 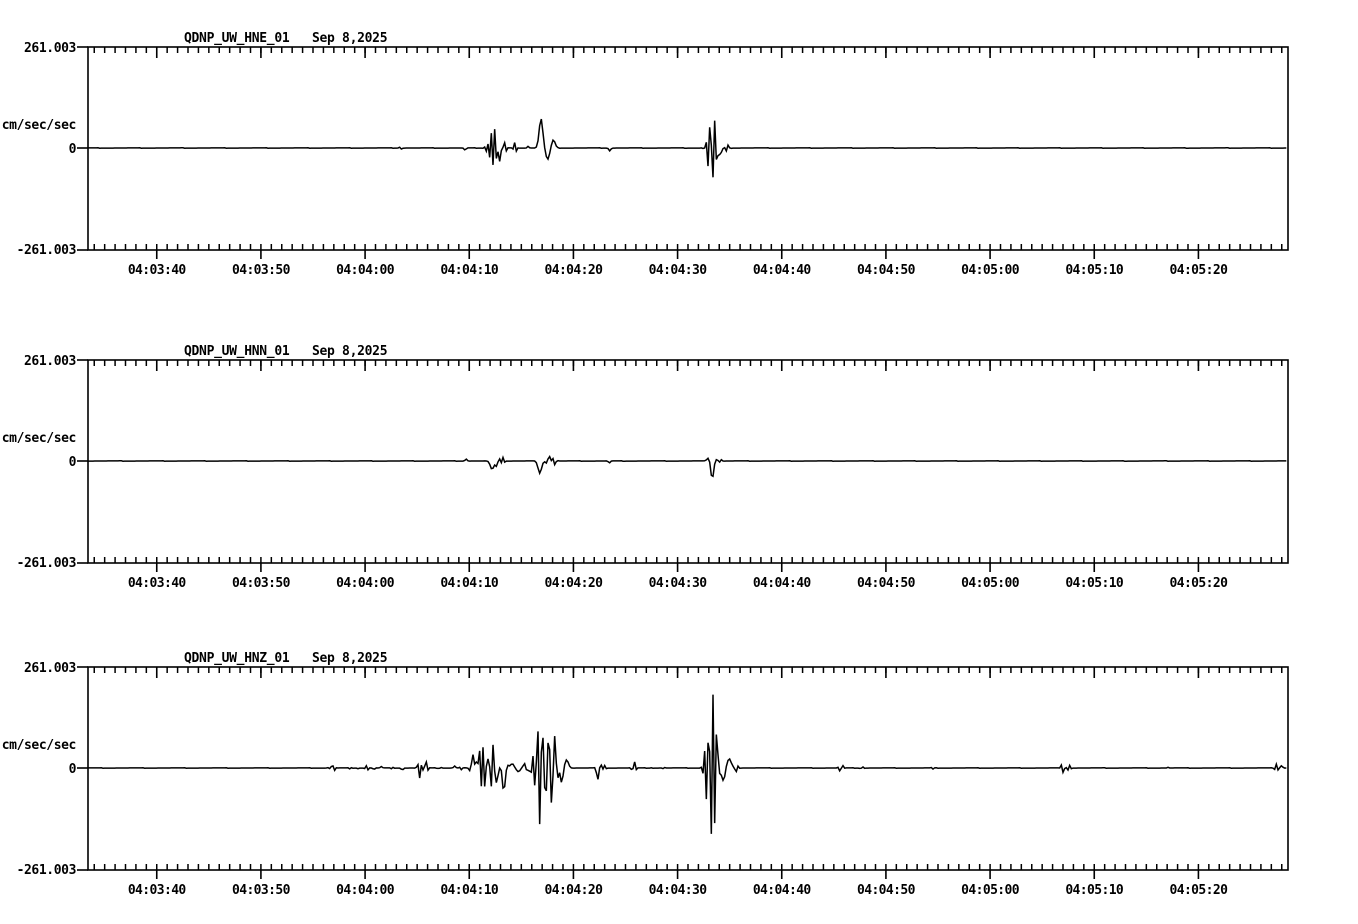 I want to click on y-axis-bottom-label-hnn: -261.003, so click(x=46, y=563).